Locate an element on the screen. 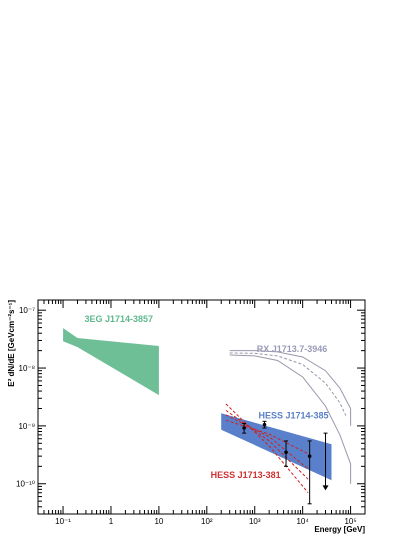  data-points is located at coordinates (285, 462).